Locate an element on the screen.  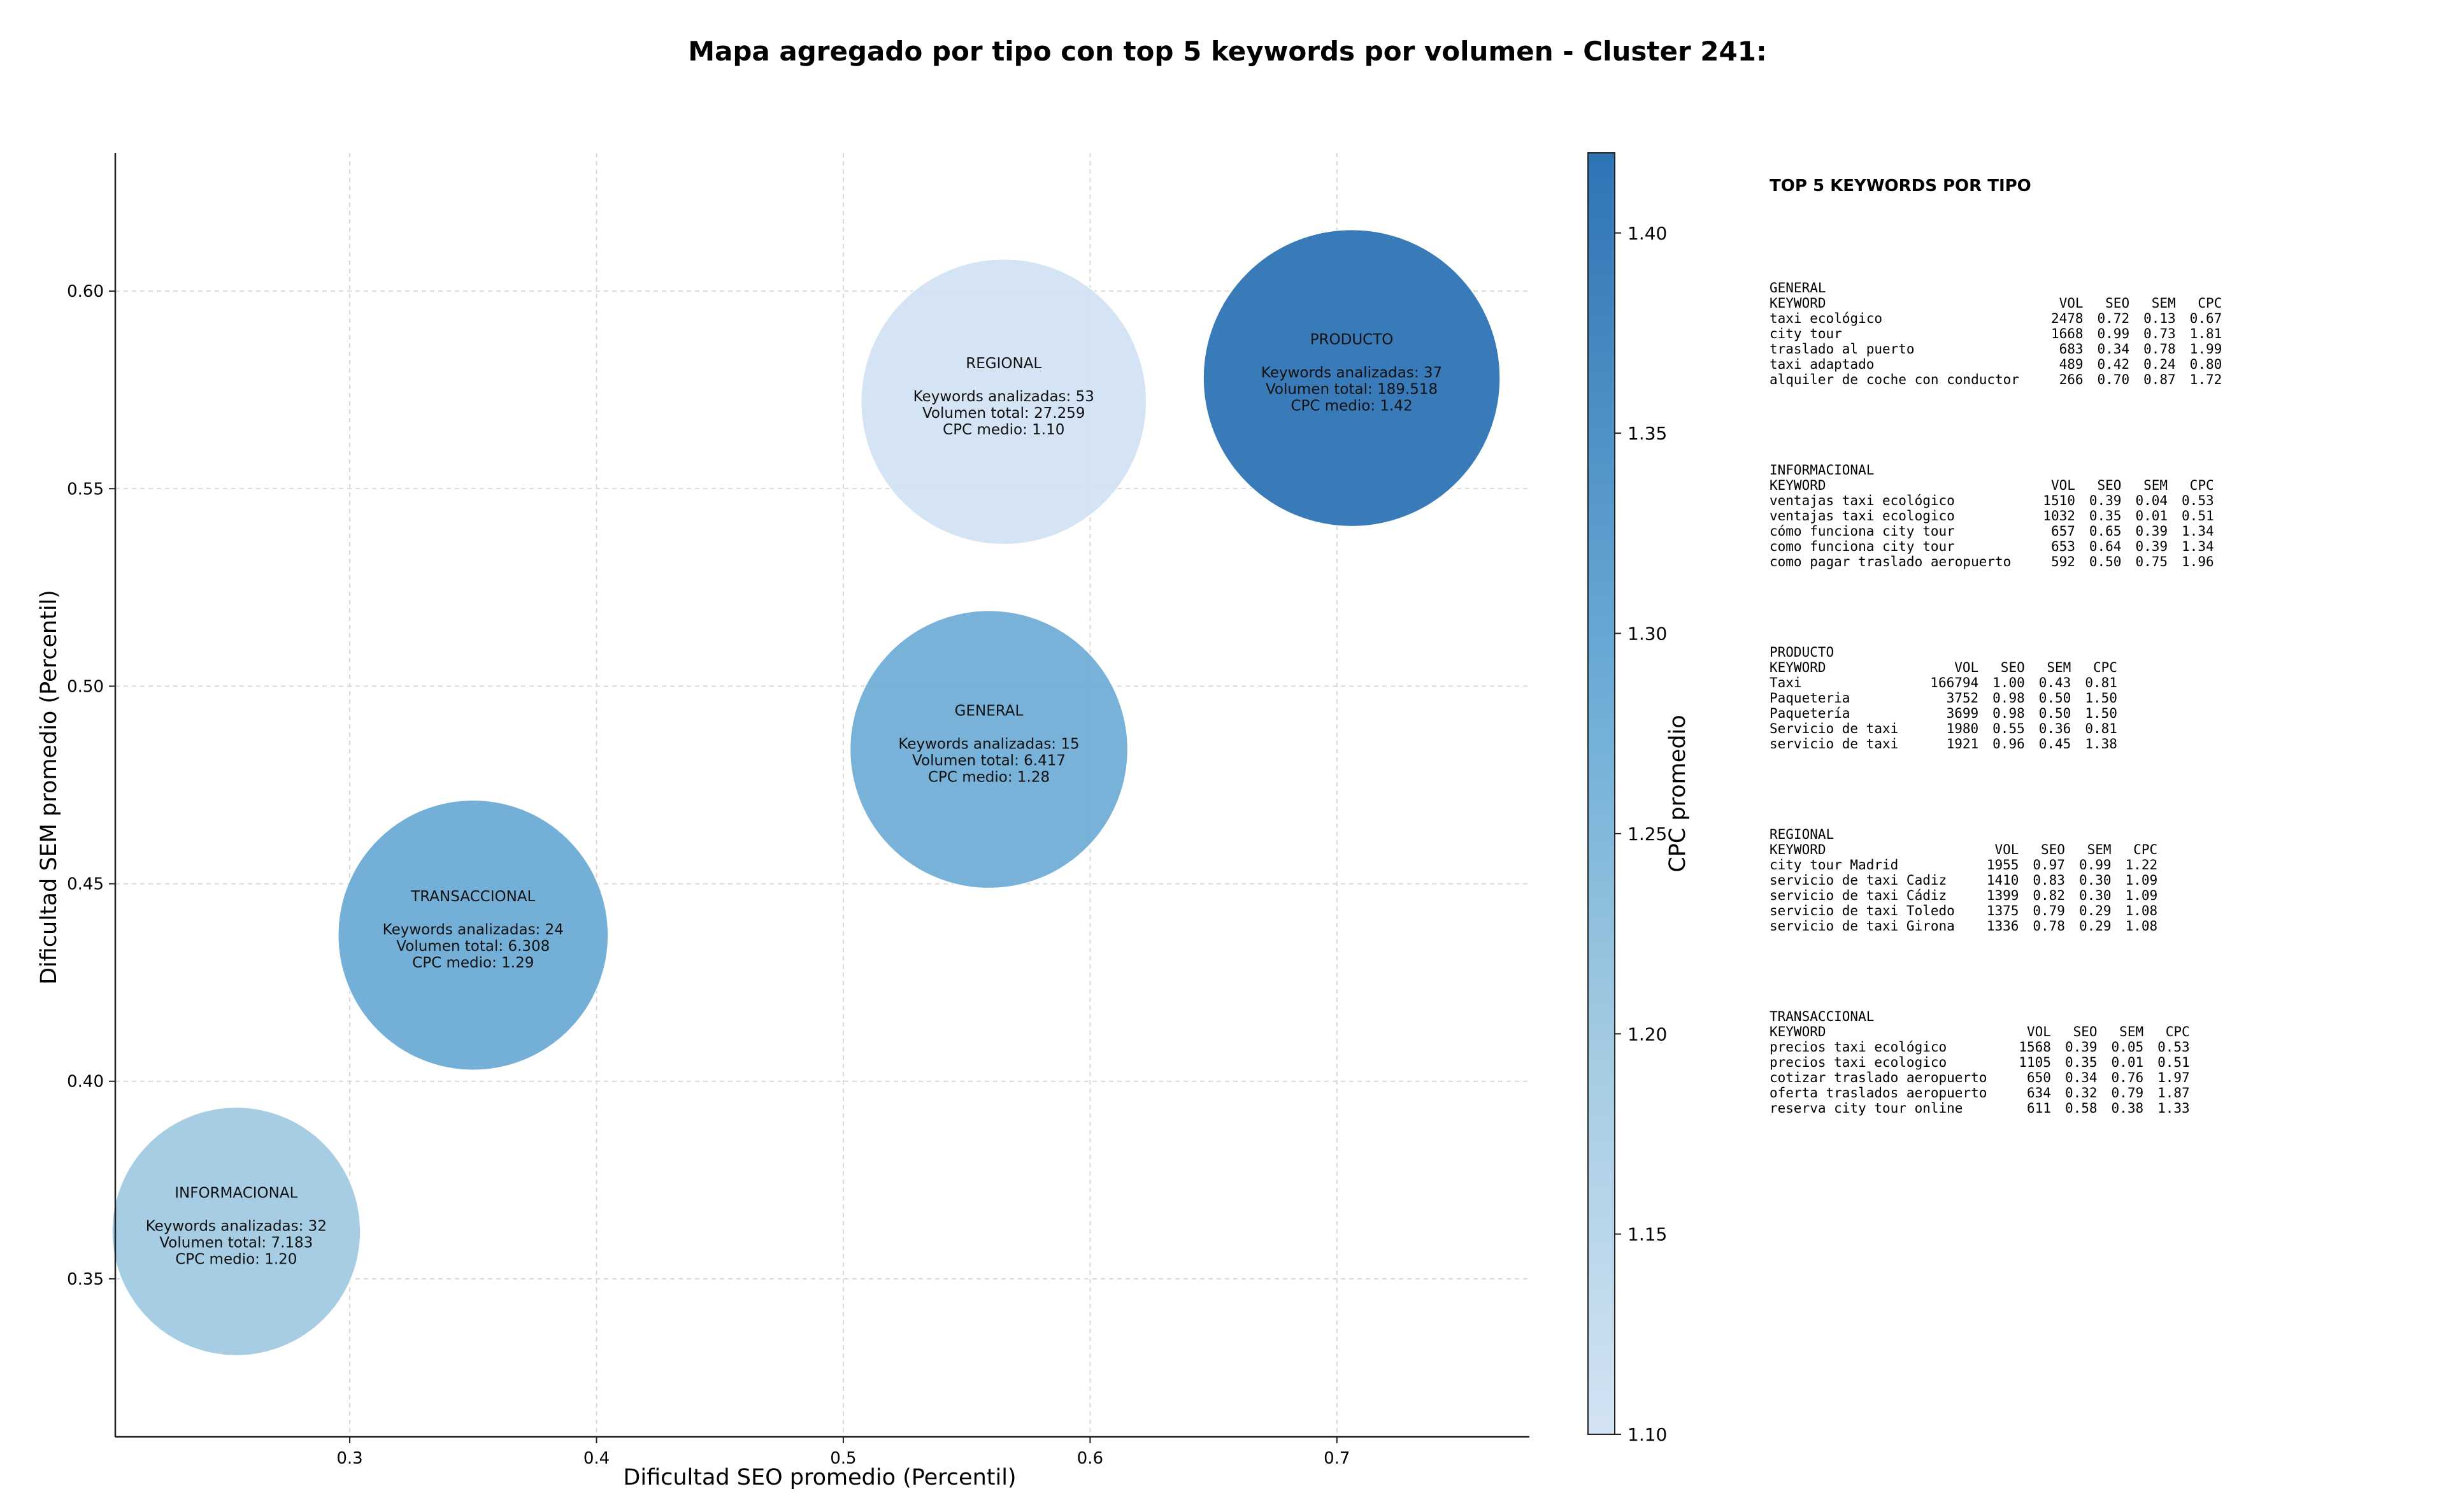
keyword-cell-seo: 0.78 is located at coordinates (2049, 926).